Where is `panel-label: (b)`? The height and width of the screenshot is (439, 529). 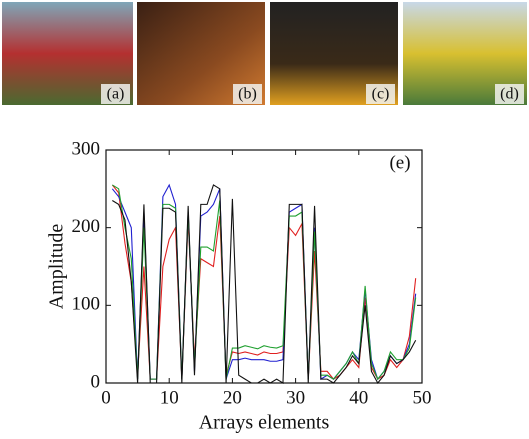 panel-label: (b) is located at coordinates (247, 94).